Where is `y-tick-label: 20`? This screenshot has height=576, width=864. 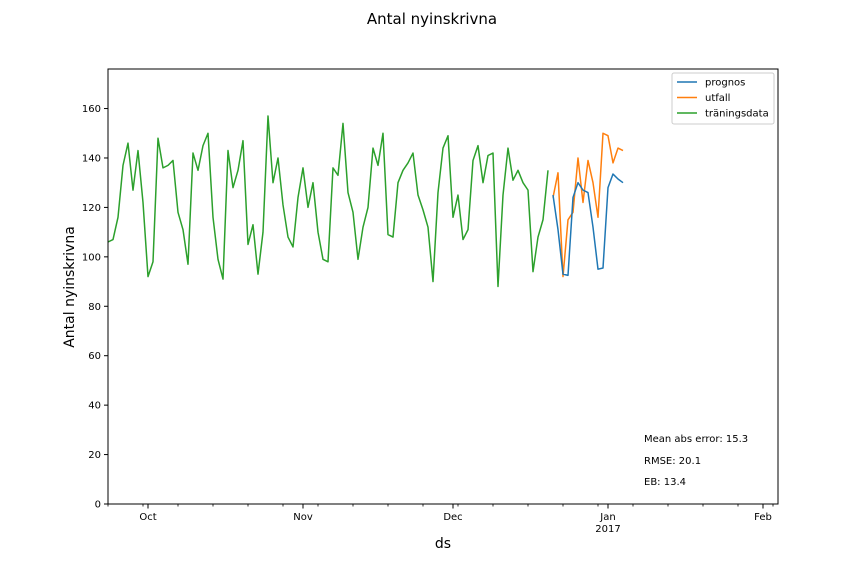 y-tick-label: 20 is located at coordinates (94, 455).